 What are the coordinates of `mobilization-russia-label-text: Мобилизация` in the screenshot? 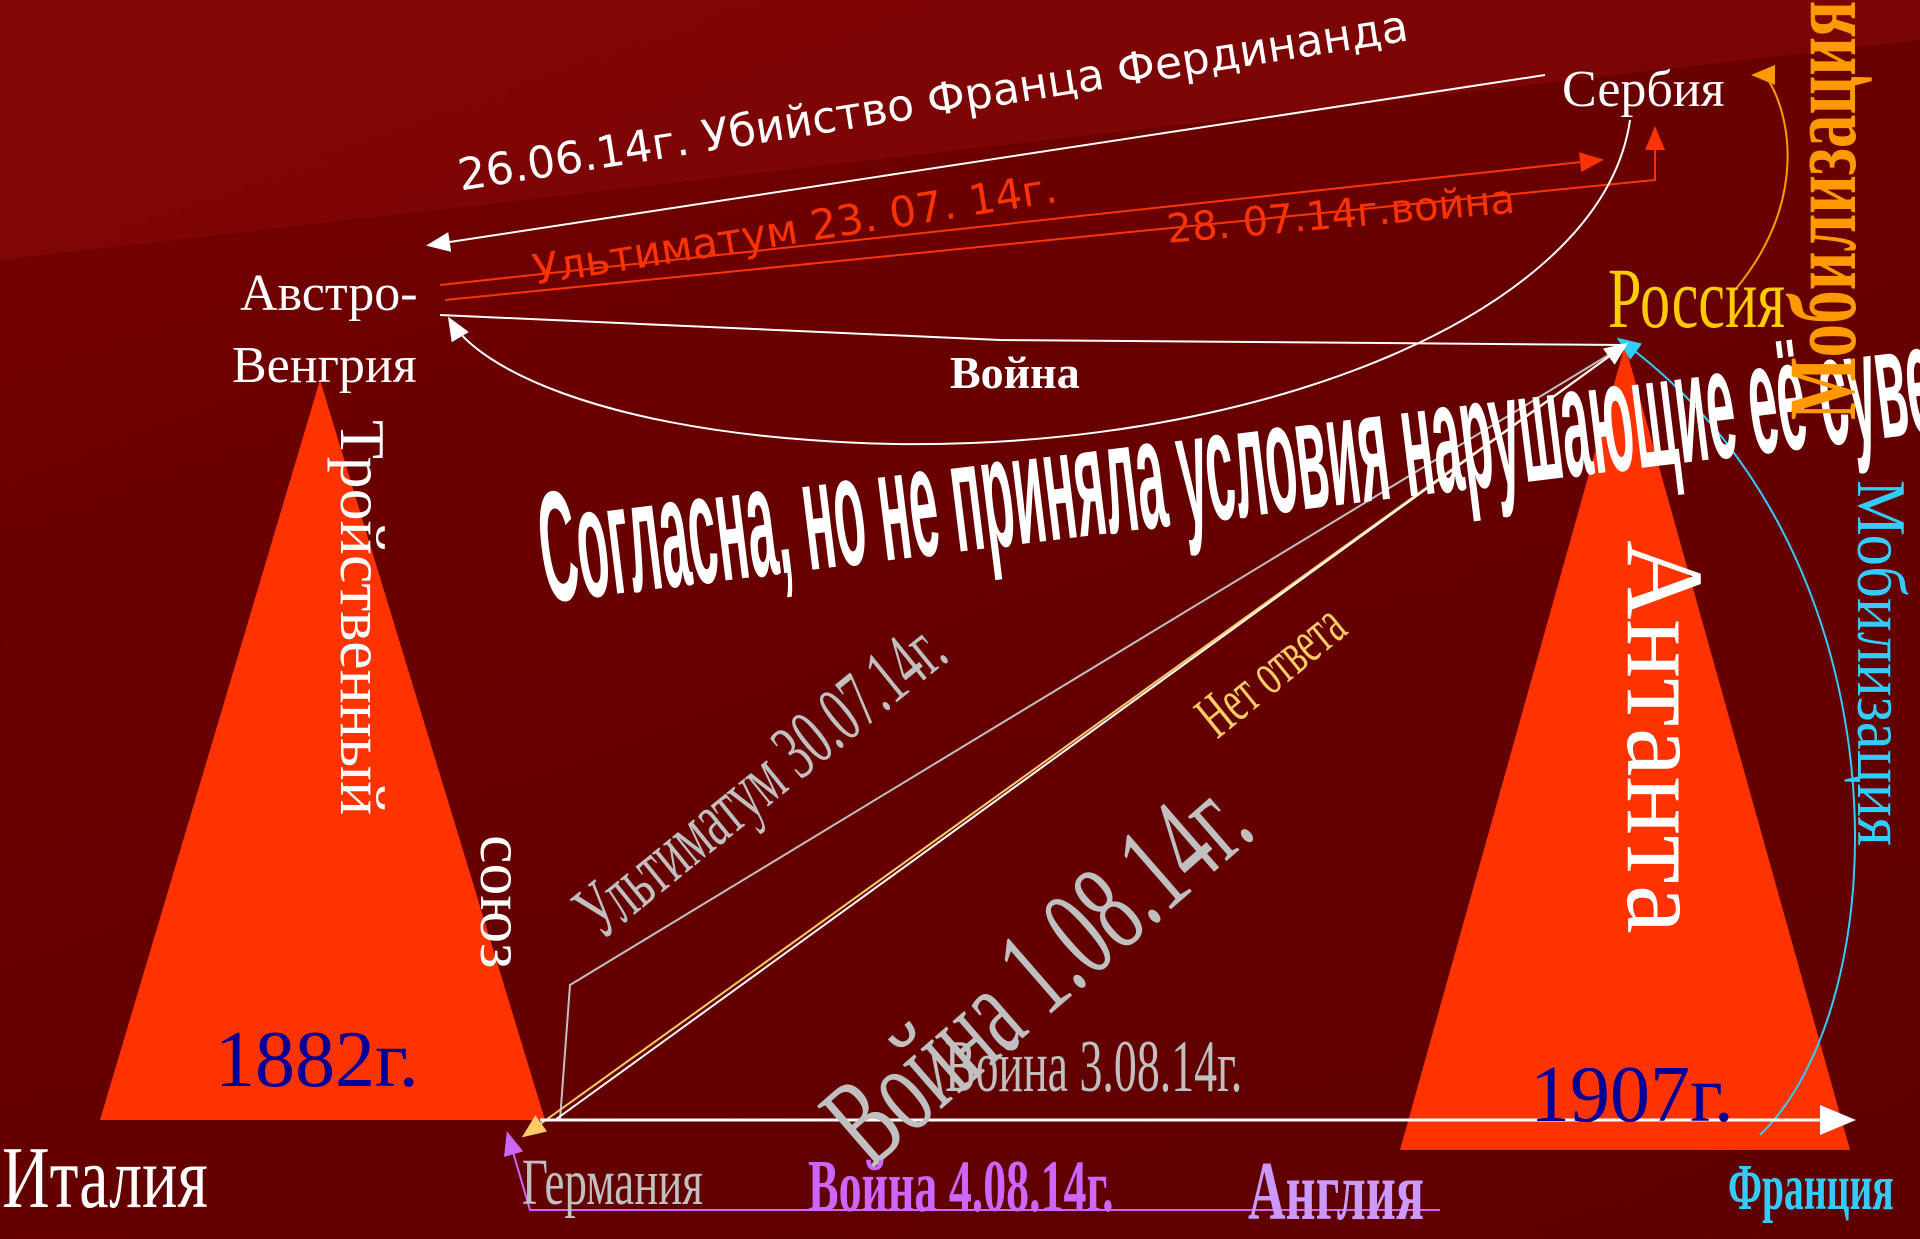 It's located at (1822, 210).